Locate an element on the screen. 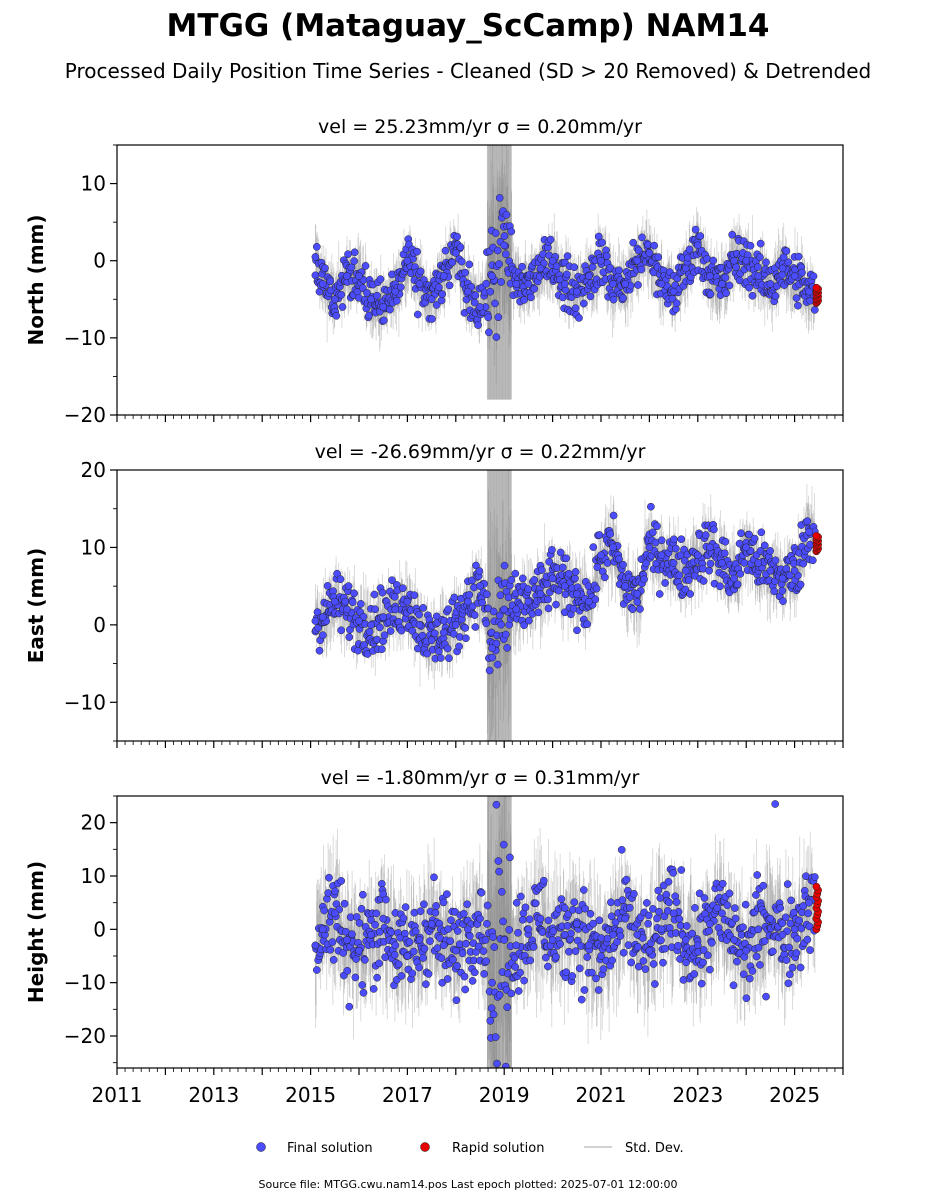  plot-area is located at coordinates (566, 272).